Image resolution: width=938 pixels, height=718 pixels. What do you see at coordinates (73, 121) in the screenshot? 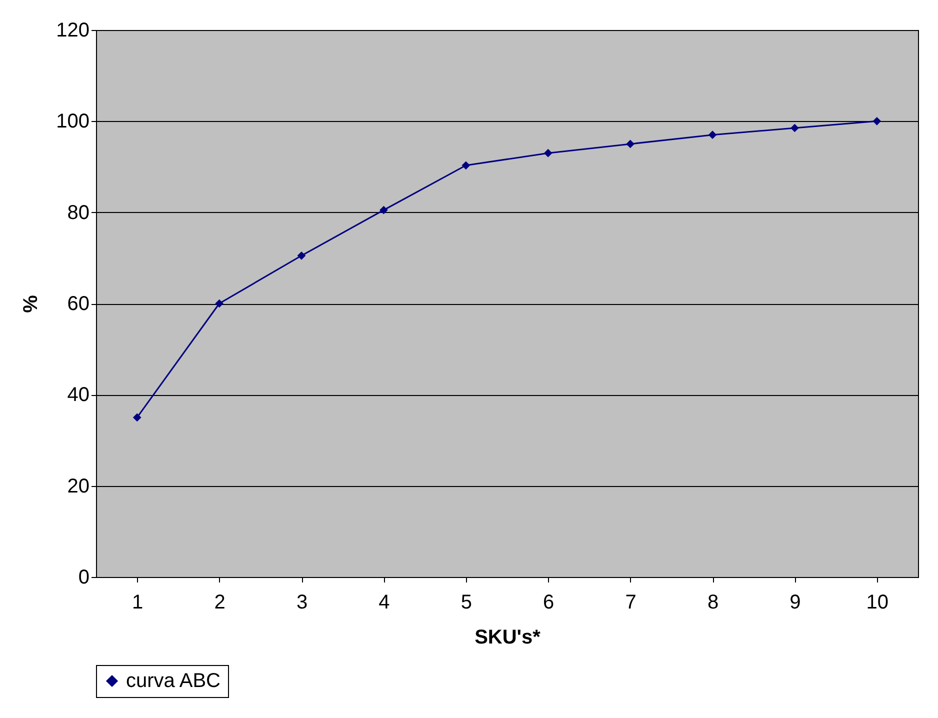
I see `y-tick-label: 100` at bounding box center [73, 121].